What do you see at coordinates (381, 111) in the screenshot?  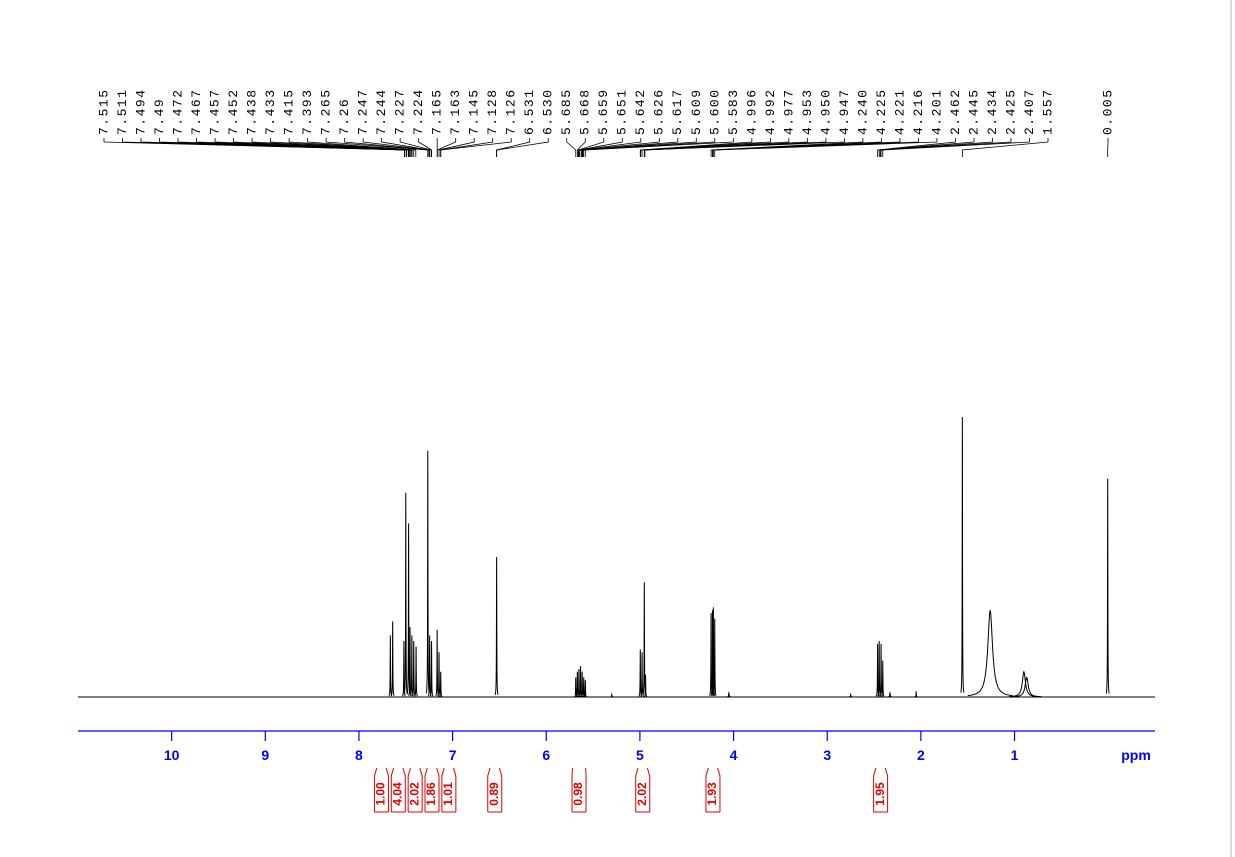 I see `peak-label: 7.244` at bounding box center [381, 111].